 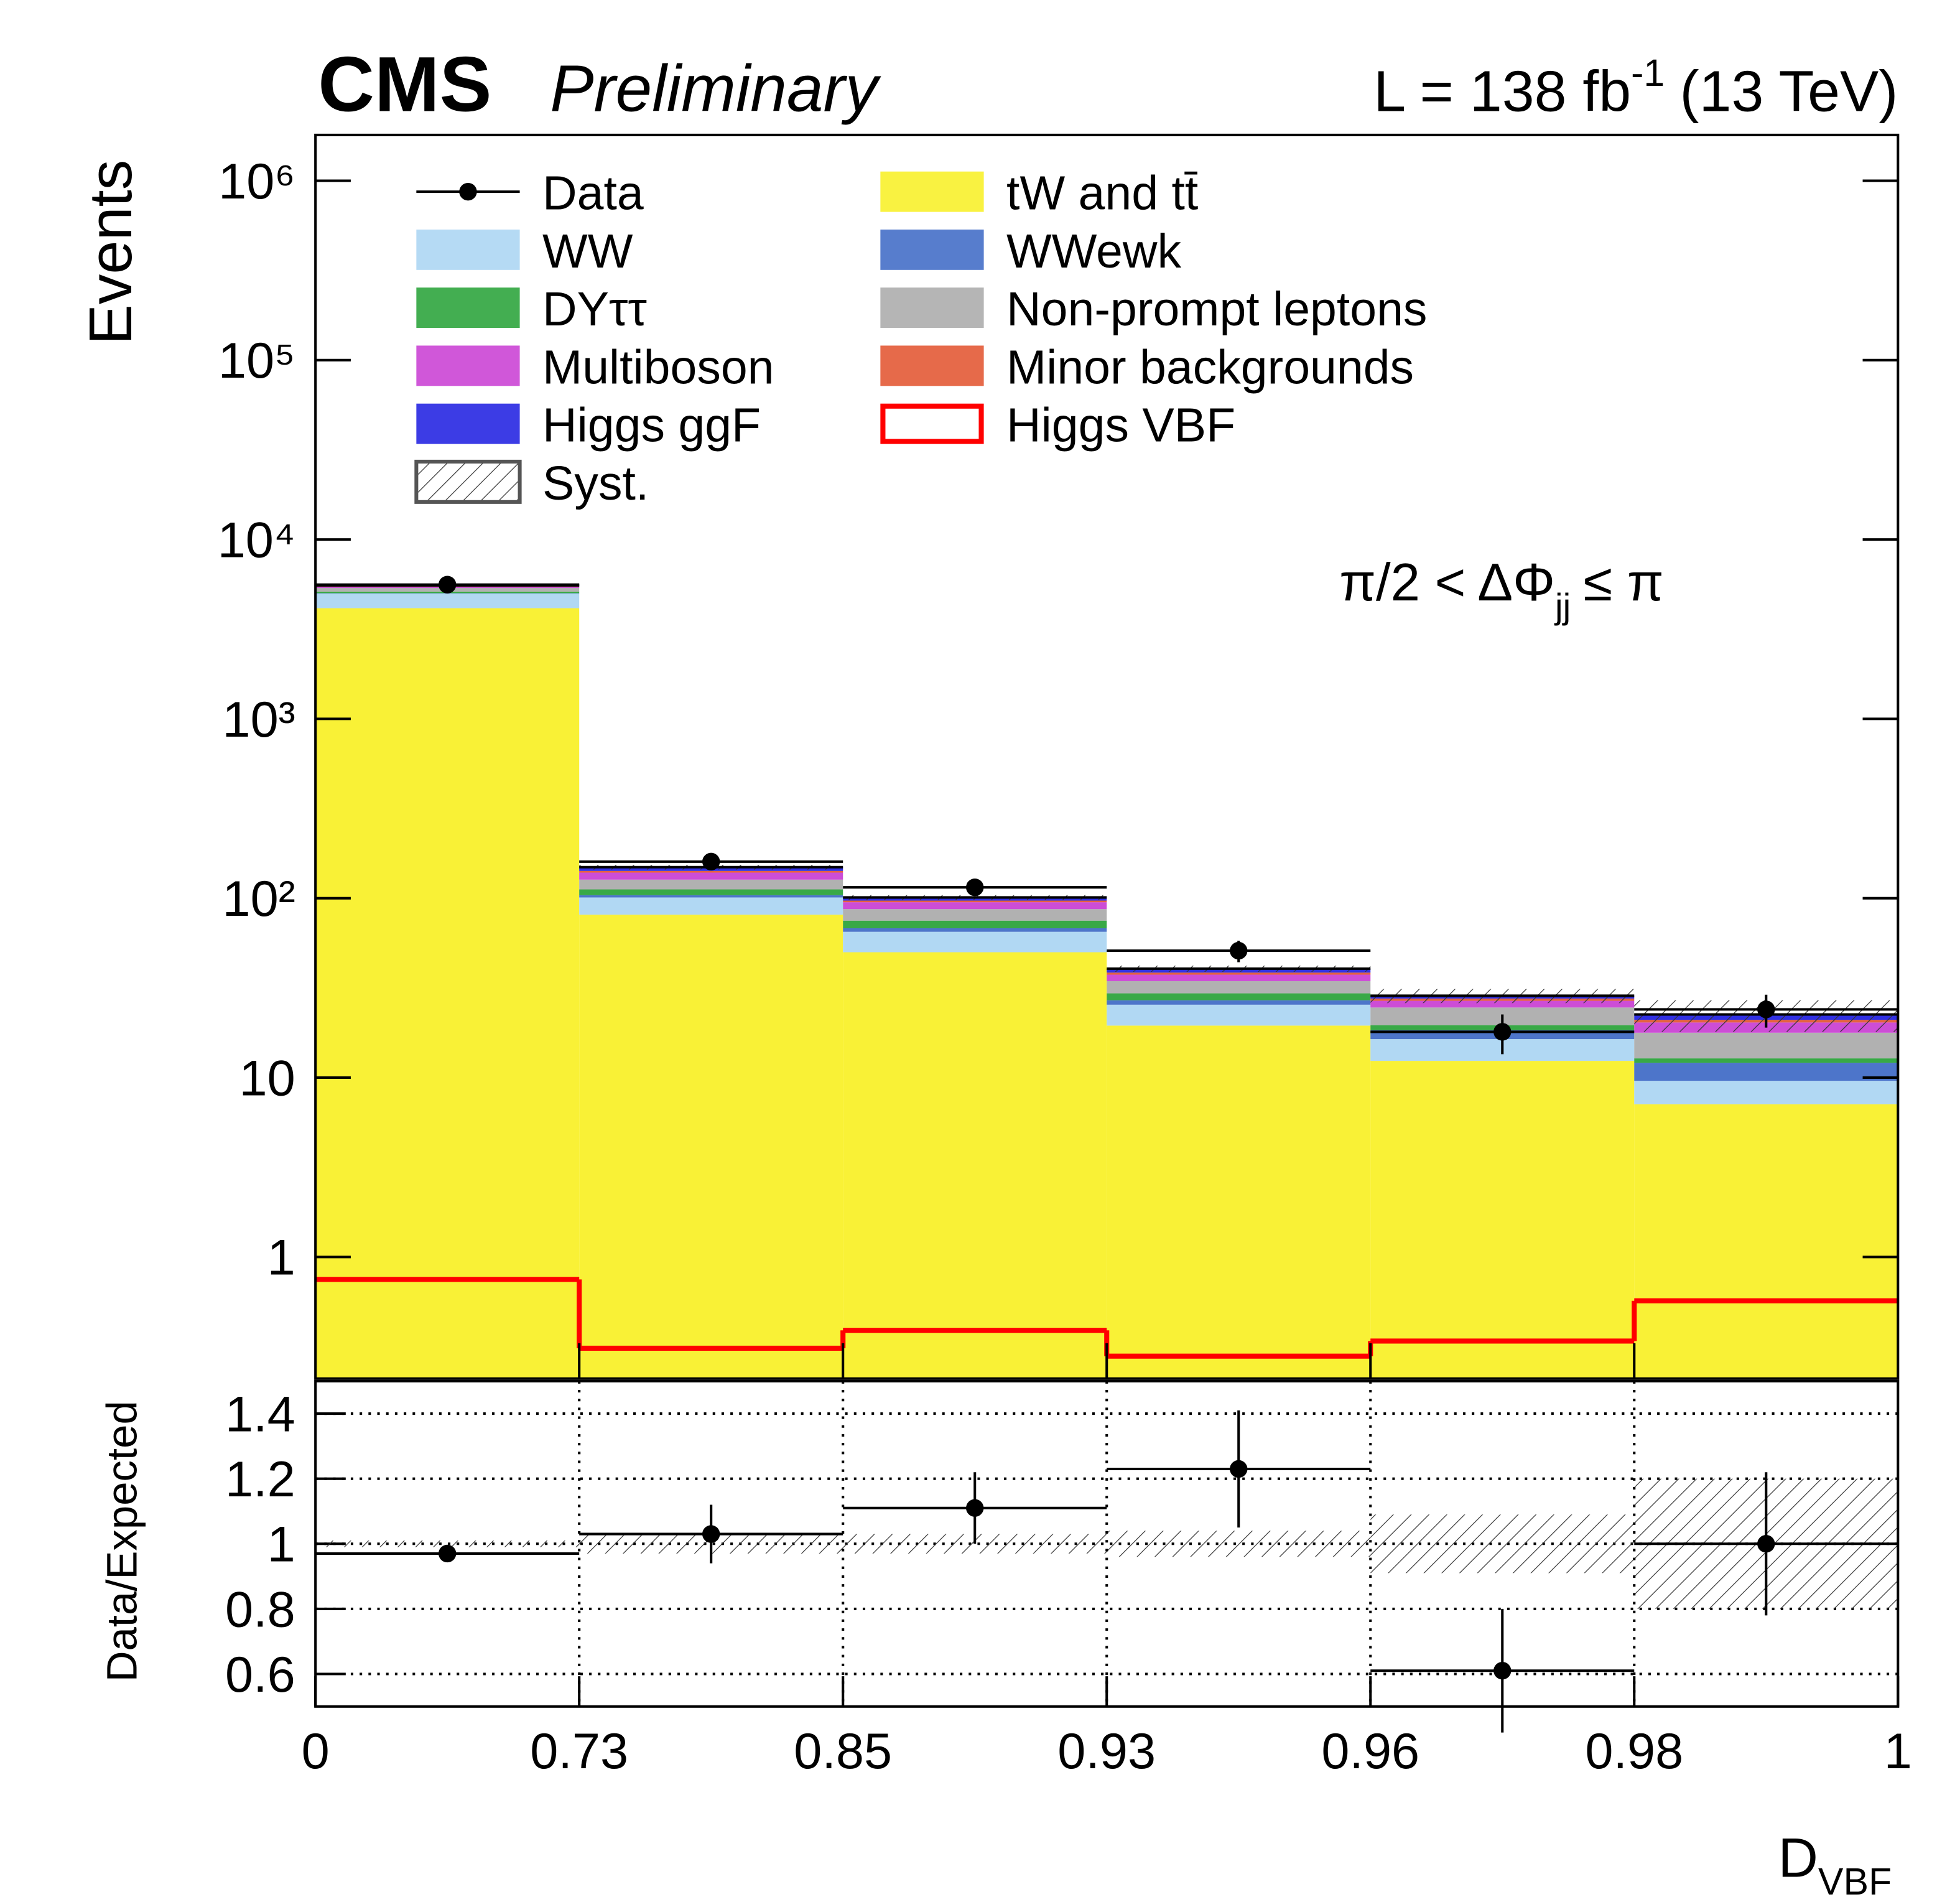 What do you see at coordinates (1855, 1881) in the screenshot?
I see `x-axis-label-sub: VBF` at bounding box center [1855, 1881].